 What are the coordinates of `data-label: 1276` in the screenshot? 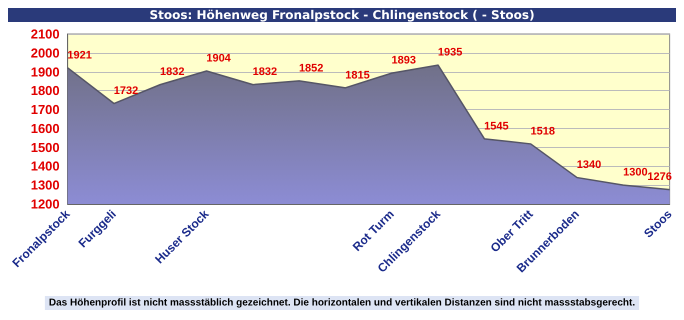 It's located at (659, 177).